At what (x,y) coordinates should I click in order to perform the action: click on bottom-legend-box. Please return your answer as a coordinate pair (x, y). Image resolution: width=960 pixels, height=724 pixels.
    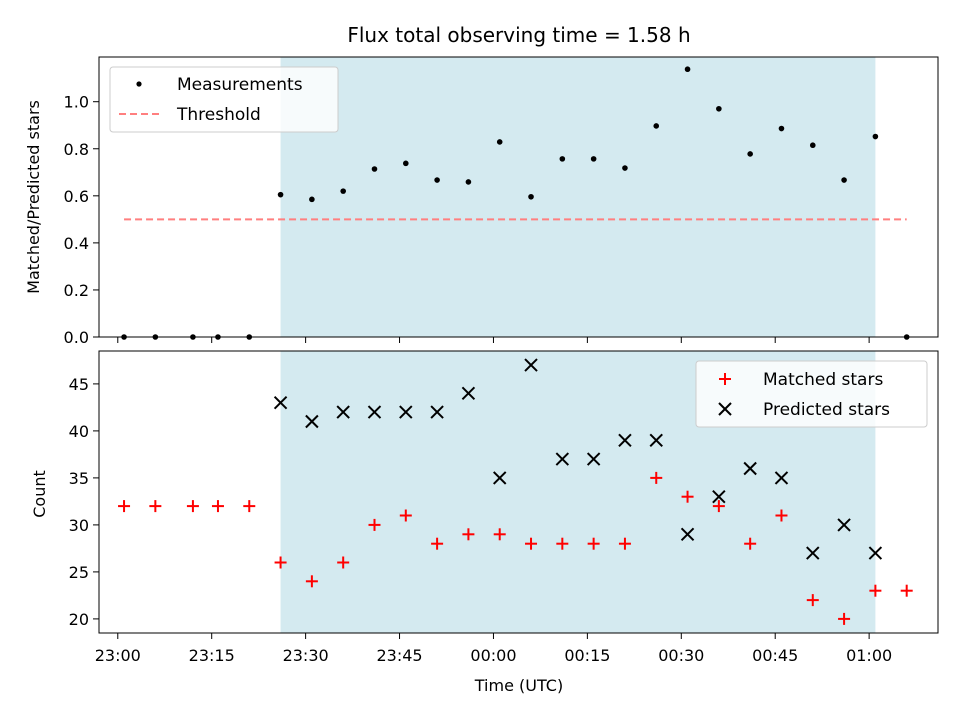
    Looking at the image, I should click on (811, 394).